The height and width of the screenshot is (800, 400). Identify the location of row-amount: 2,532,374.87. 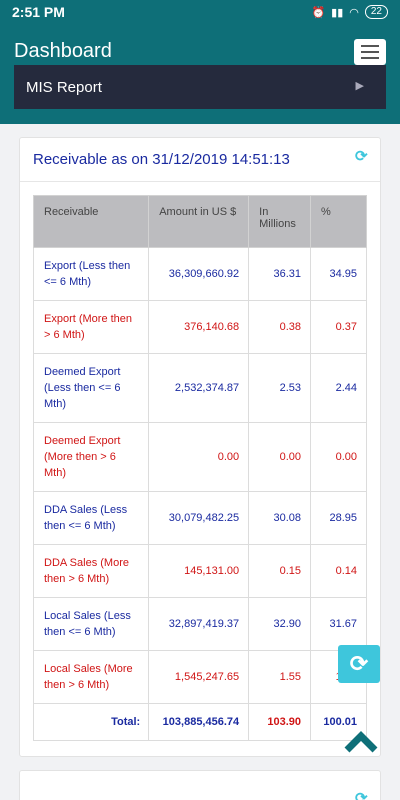
(199, 388).